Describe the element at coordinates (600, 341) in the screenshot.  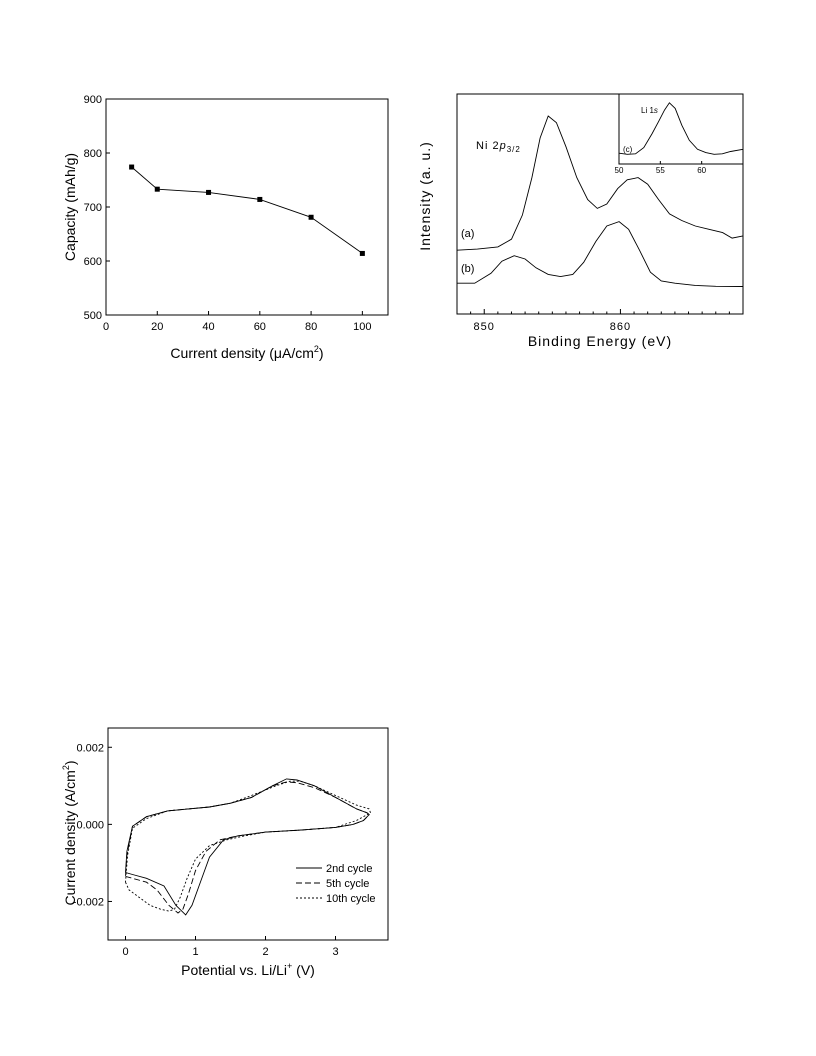
I see `xps-x-axis-label: Binding Energy (eV)` at that location.